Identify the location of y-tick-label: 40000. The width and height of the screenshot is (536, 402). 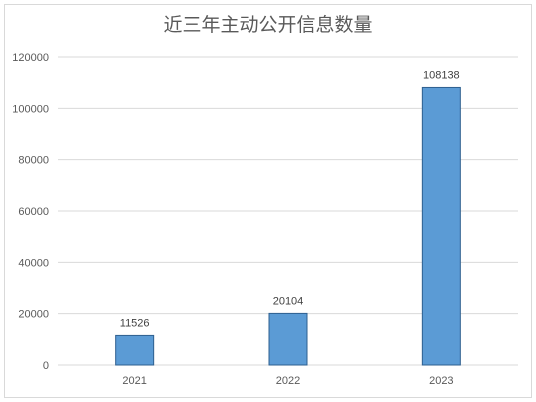
(33, 263).